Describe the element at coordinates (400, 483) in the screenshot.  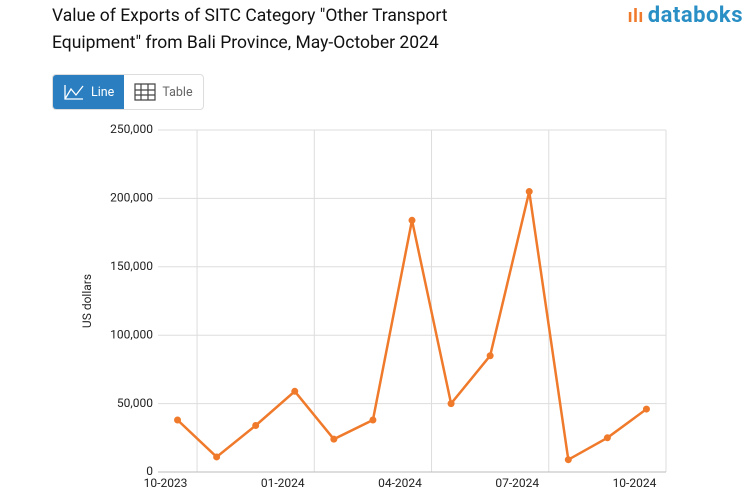
I see `x-tick-label: 04-2024` at that location.